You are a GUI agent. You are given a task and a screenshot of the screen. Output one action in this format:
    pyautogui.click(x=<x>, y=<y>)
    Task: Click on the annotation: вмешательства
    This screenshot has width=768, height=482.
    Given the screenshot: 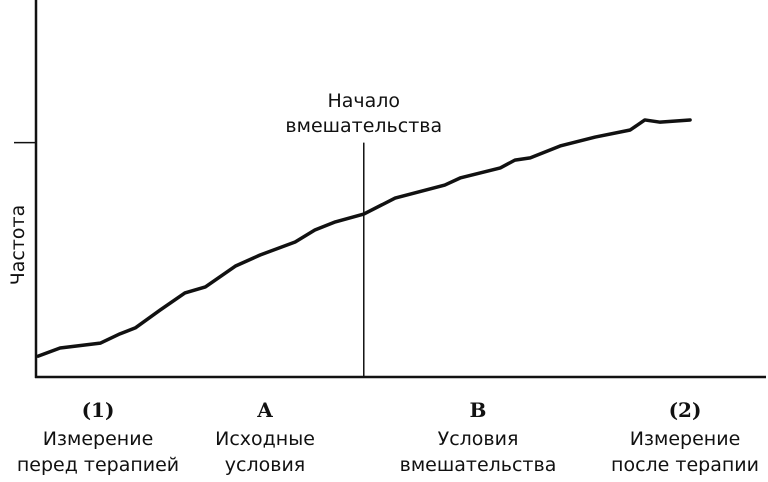 What is the action you would take?
    pyautogui.click(x=363, y=126)
    